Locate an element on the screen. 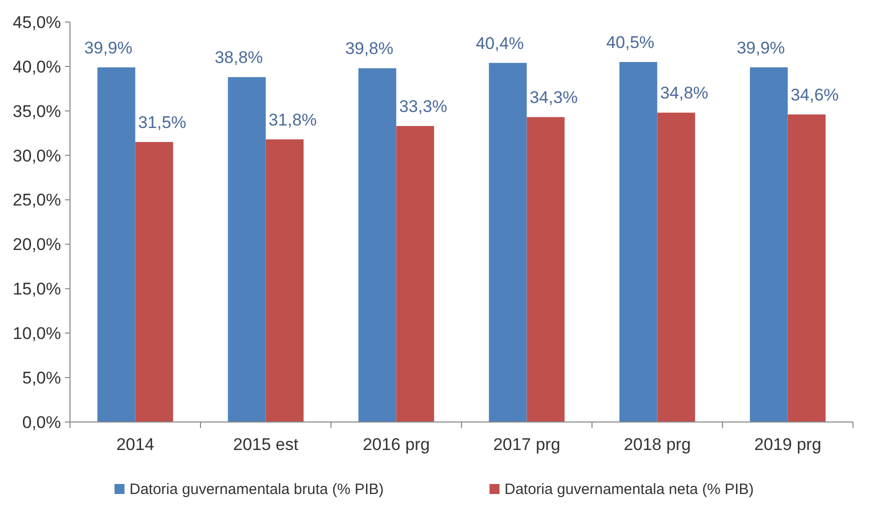  y-tick-label: 15,0% is located at coordinates (36, 289).